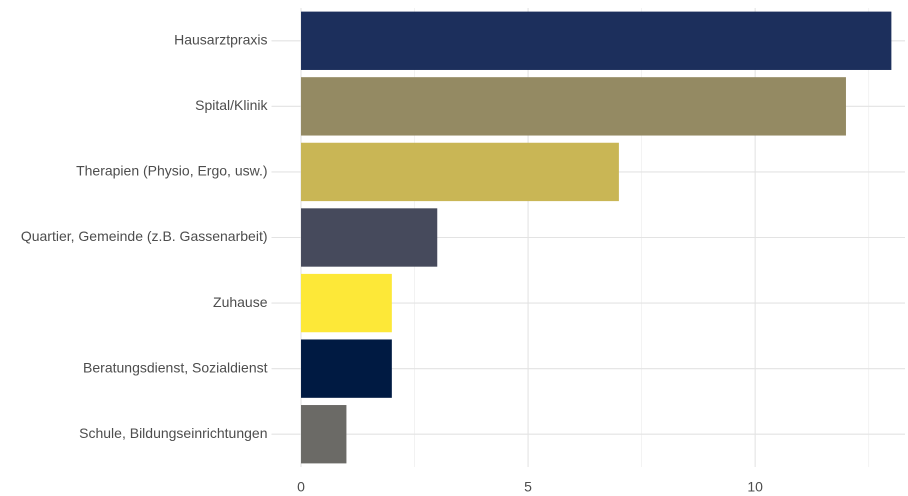 This screenshot has height=496, width=908. Describe the element at coordinates (144, 236) in the screenshot. I see `y-tick-label: Quartier, Gemeinde (z.B. Gassenarbeit)` at that location.